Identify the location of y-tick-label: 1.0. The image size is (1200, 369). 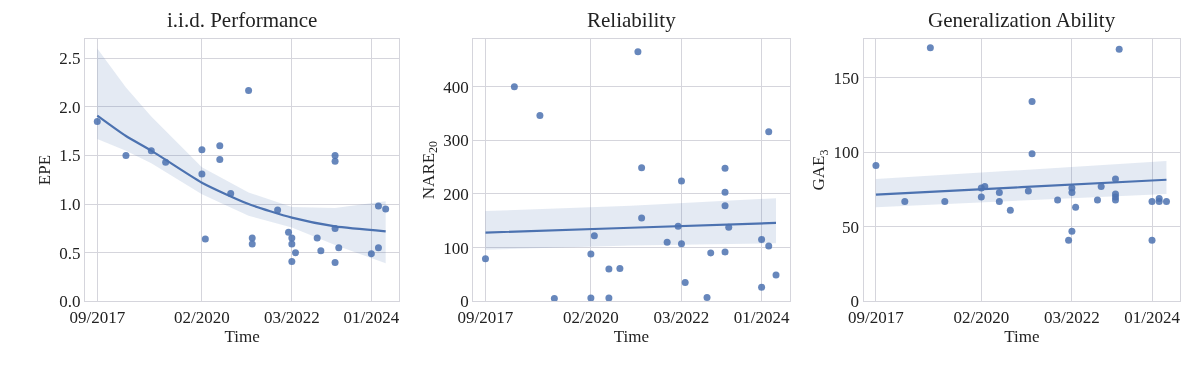
(70, 205).